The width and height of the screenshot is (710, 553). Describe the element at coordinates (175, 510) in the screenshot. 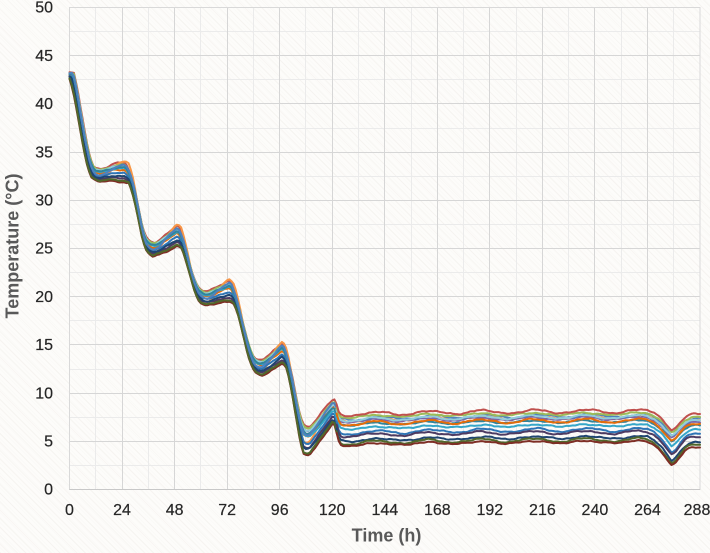

I see `svg-text: 48` at that location.